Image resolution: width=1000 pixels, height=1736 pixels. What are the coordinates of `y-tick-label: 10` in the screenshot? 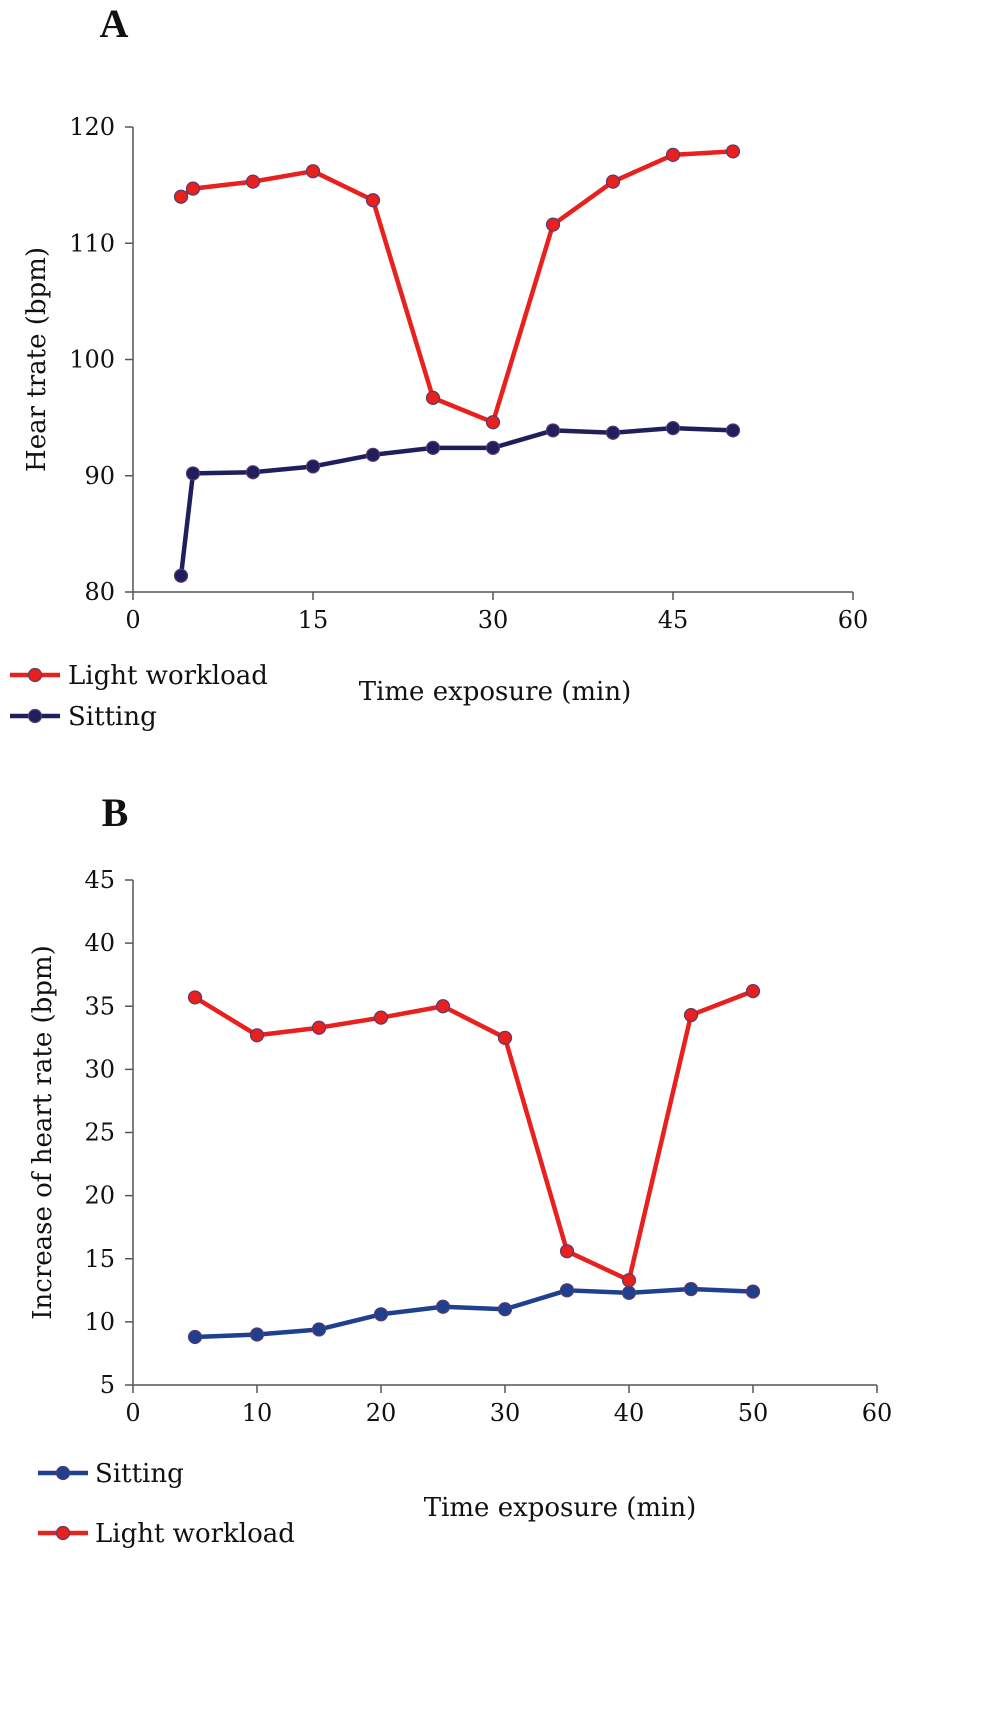 It's located at (99, 1322).